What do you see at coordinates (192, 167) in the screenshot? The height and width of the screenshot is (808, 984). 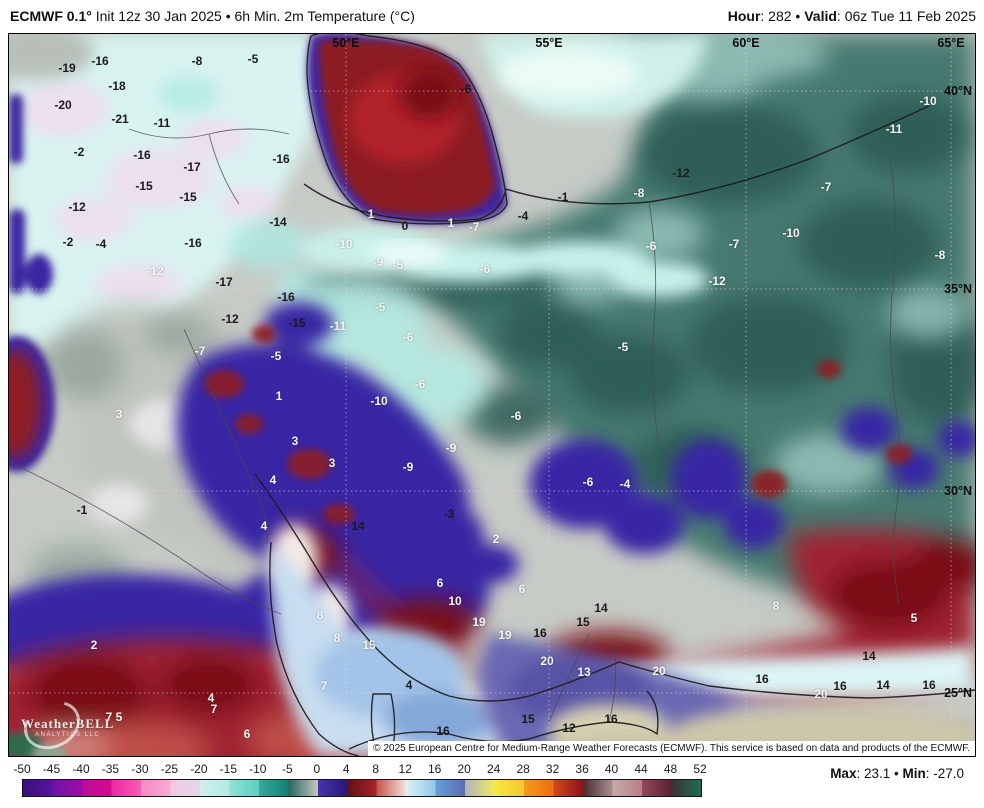 I see `temp-value-label: -17` at bounding box center [192, 167].